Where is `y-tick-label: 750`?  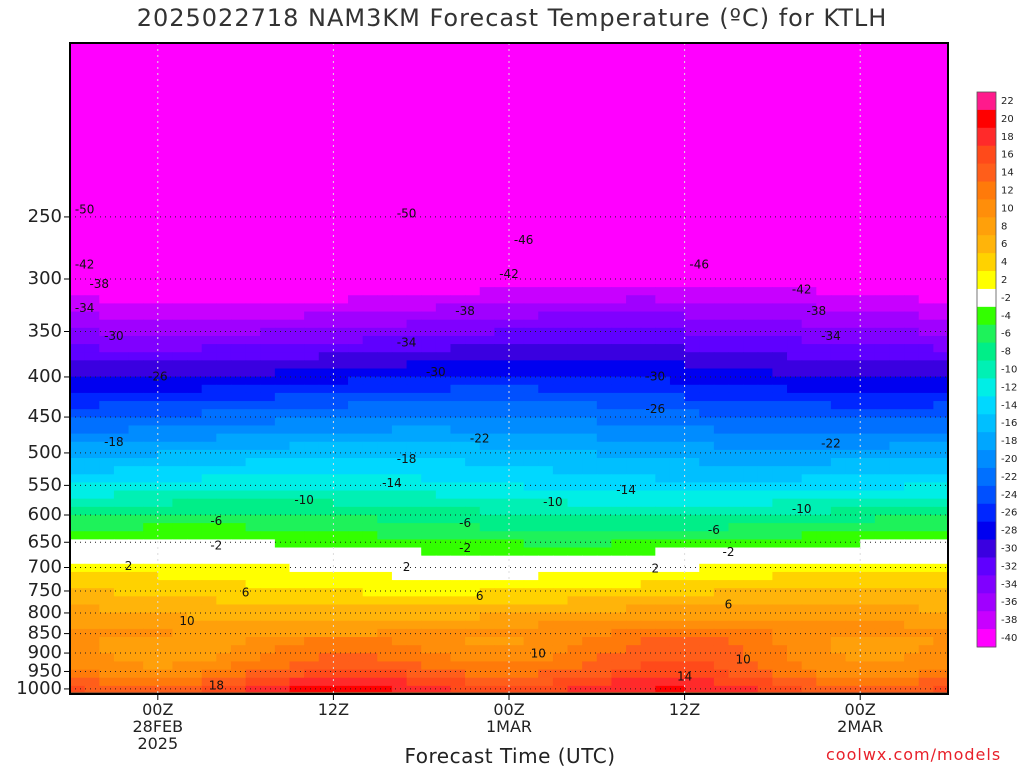 y-tick-label: 750 is located at coordinates (45, 590).